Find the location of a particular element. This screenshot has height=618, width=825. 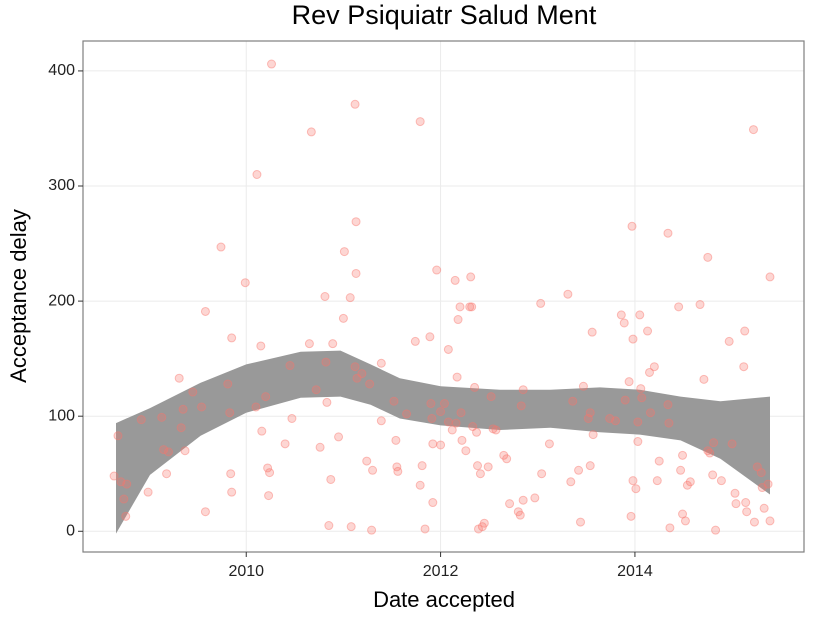

x-tick-label: 2014 is located at coordinates (635, 571).